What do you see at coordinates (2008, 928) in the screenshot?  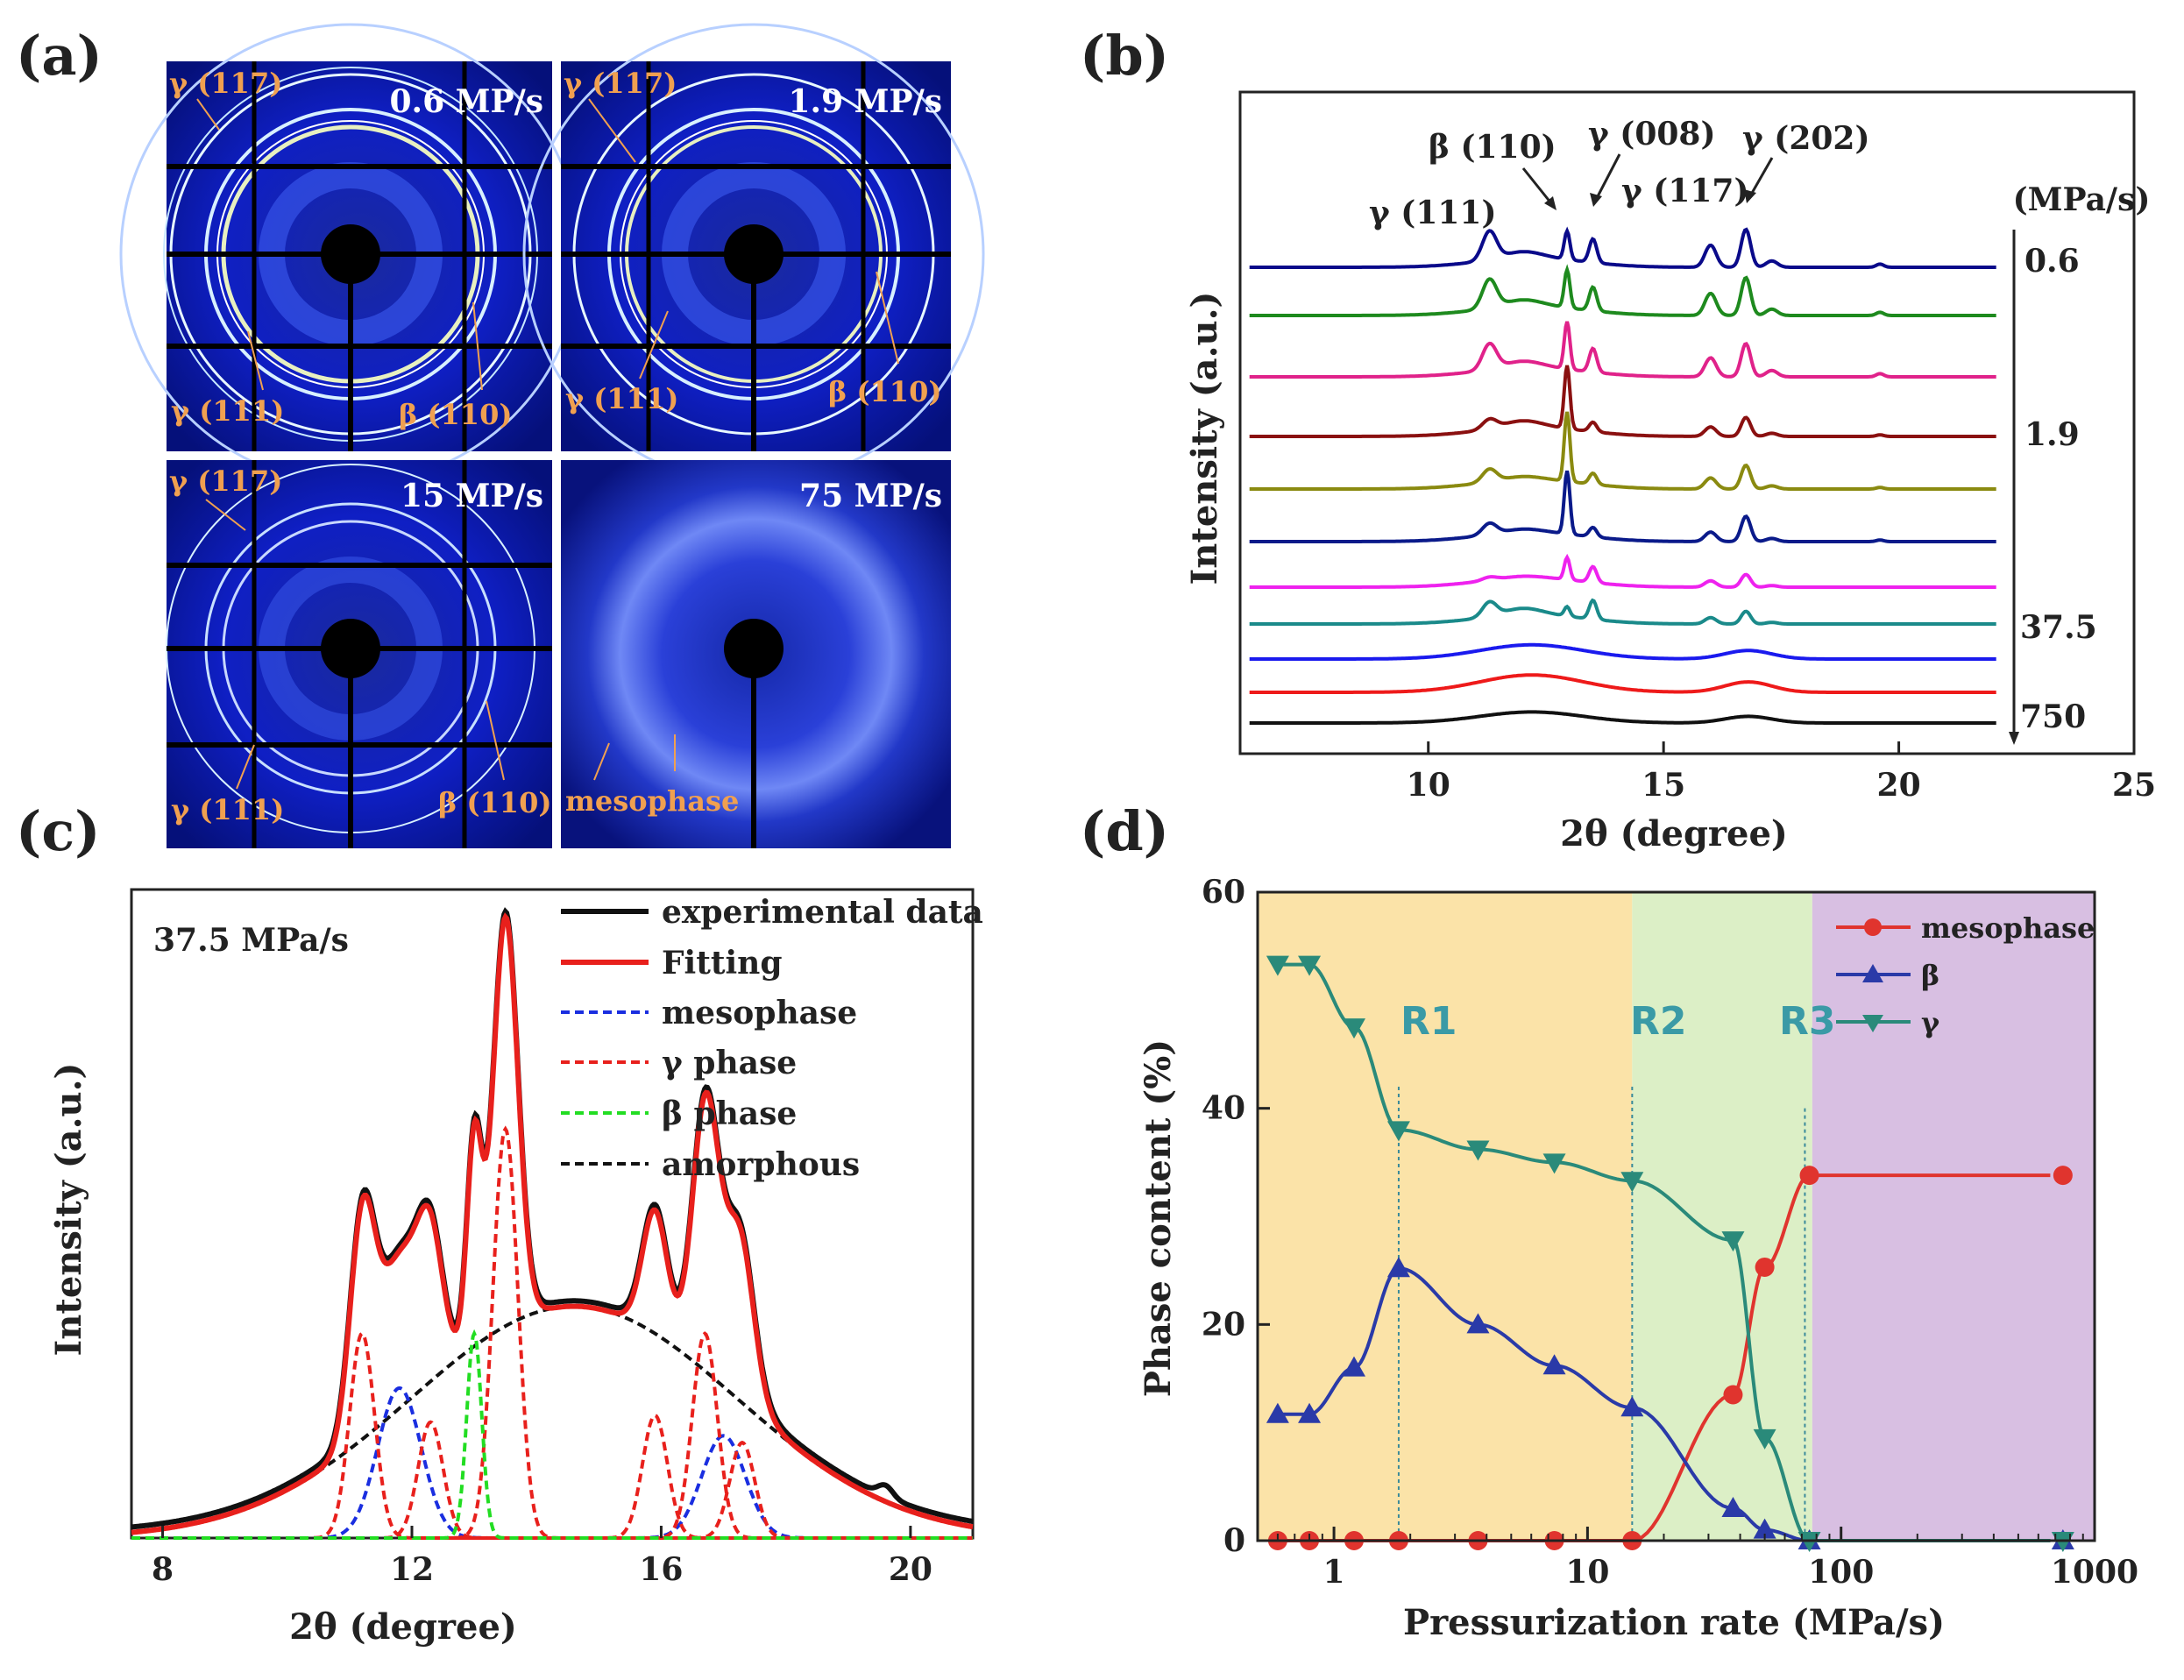 I see `legend-d-meso: mesophase` at bounding box center [2008, 928].